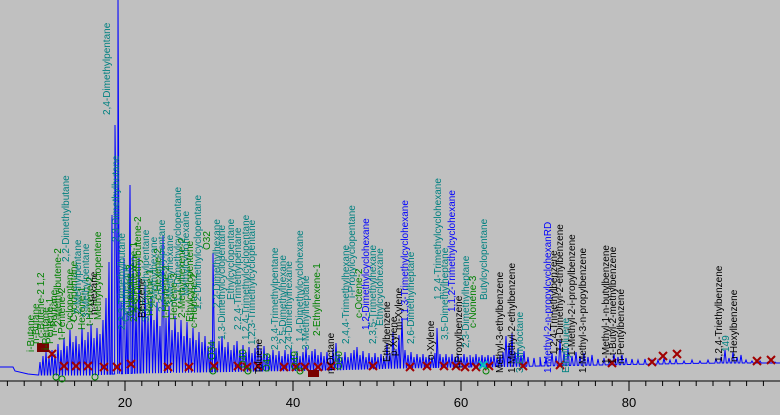 This screenshot has height=415, width=780. What do you see at coordinates (293, 402) in the screenshot?
I see `axis-tick-label: 40` at bounding box center [293, 402].